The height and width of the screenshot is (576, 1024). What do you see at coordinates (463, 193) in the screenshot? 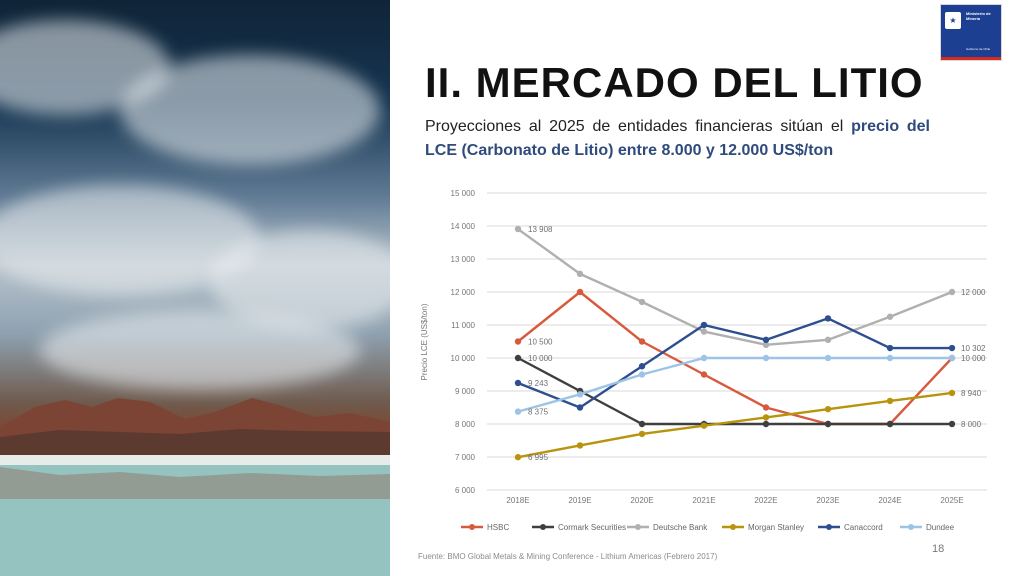
I see `y-tick-label: 15 000` at bounding box center [463, 193].